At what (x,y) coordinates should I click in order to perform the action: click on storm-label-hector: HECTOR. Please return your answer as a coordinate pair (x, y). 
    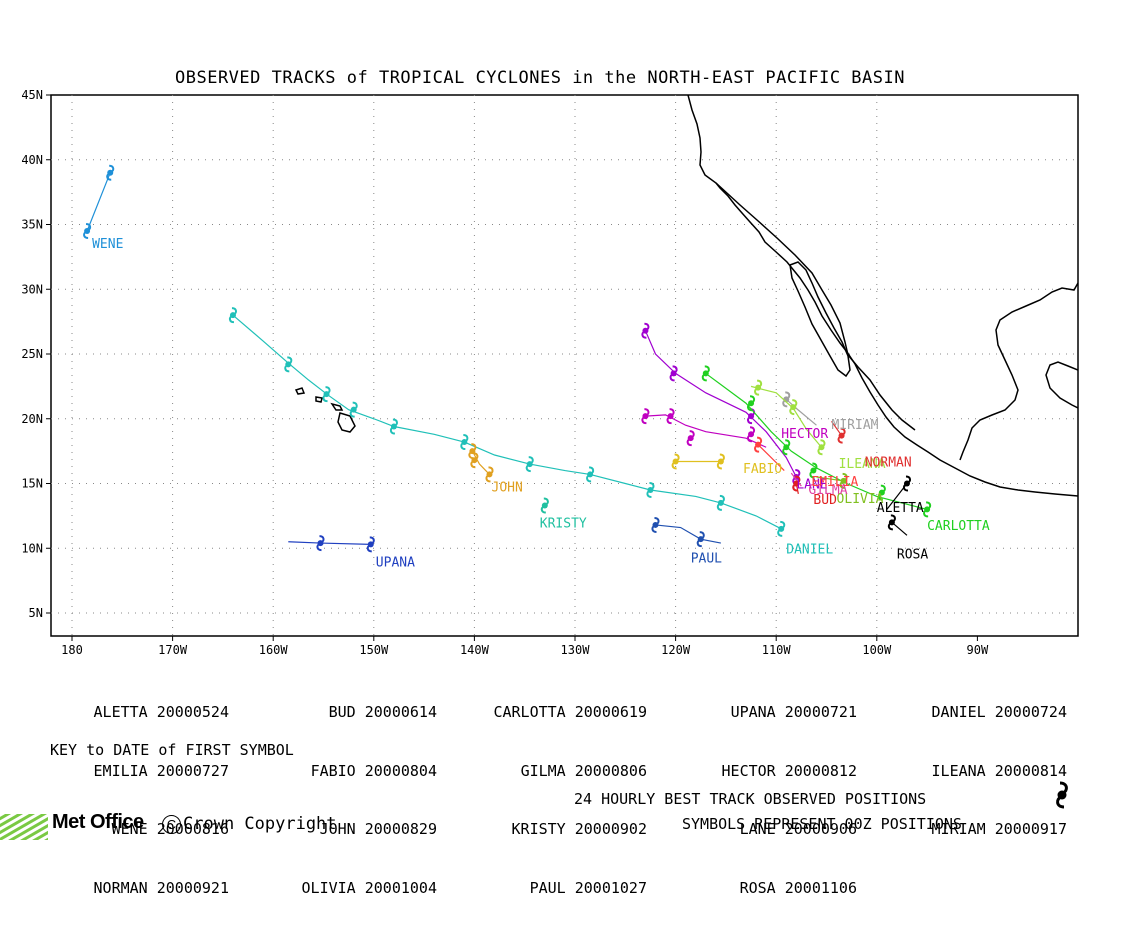
    Looking at the image, I should click on (804, 434).